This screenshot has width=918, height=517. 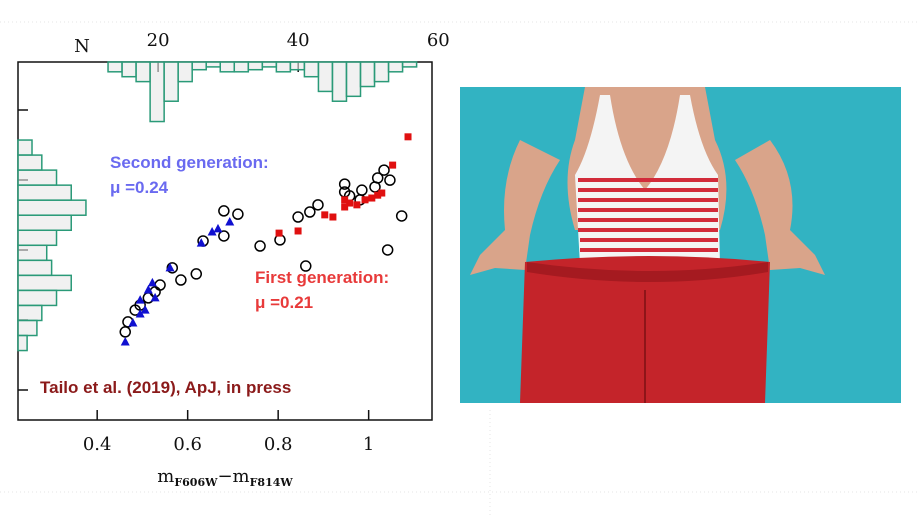 What do you see at coordinates (97, 444) in the screenshot?
I see `x-tick-label: 0.4` at bounding box center [97, 444].